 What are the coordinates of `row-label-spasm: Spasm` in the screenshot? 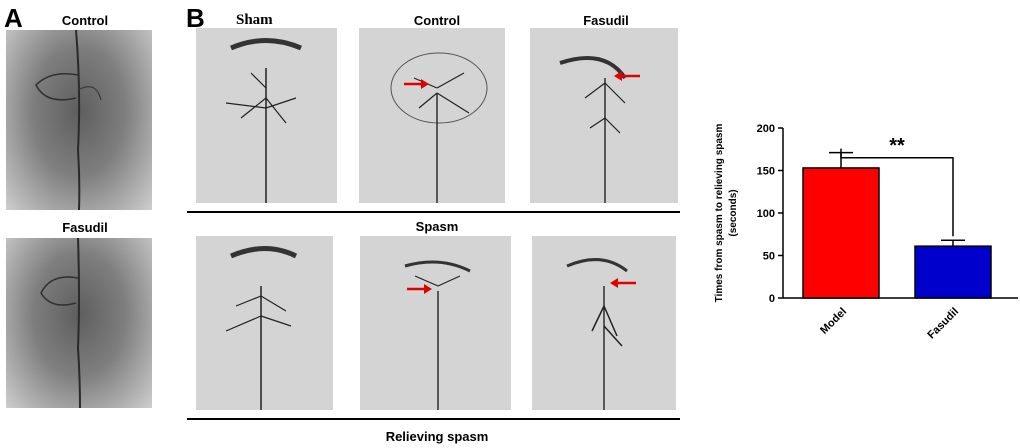 It's located at (437, 226).